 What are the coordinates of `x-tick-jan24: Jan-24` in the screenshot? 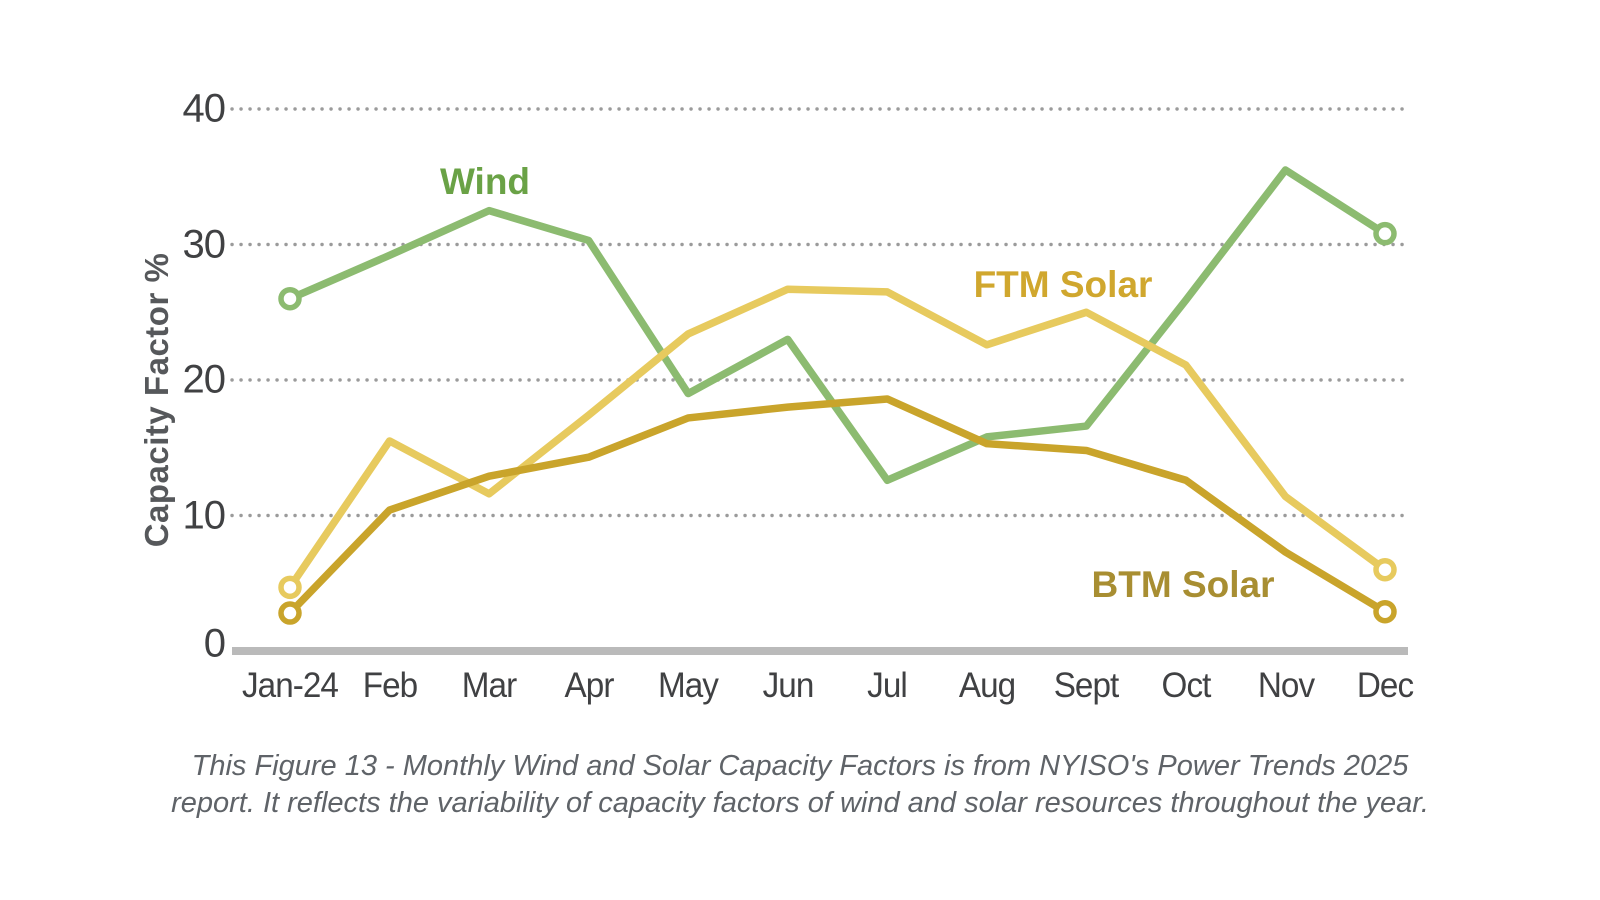 It's located at (290, 685).